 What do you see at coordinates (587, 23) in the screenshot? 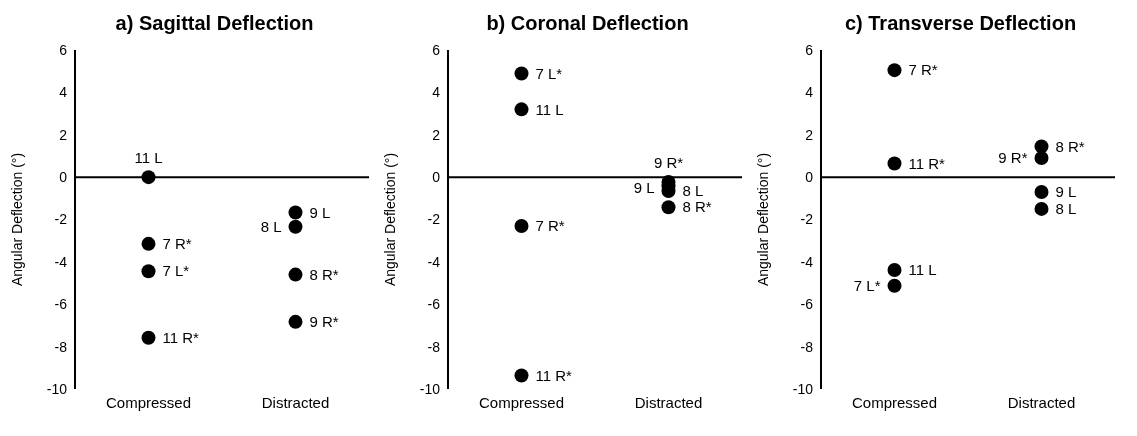
I see `chart-title: b) Coronal Deflection` at bounding box center [587, 23].